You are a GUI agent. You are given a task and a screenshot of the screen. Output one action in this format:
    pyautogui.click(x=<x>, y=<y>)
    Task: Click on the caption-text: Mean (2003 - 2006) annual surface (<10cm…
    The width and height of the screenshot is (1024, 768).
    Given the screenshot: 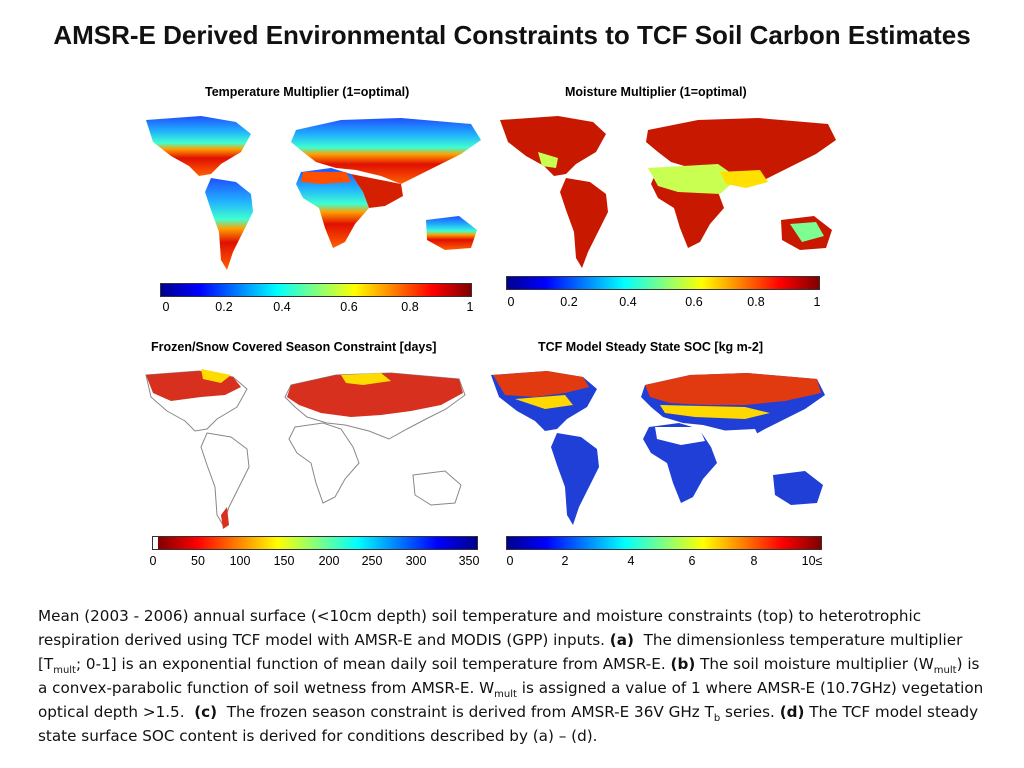 What is the action you would take?
    pyautogui.click(x=480, y=628)
    